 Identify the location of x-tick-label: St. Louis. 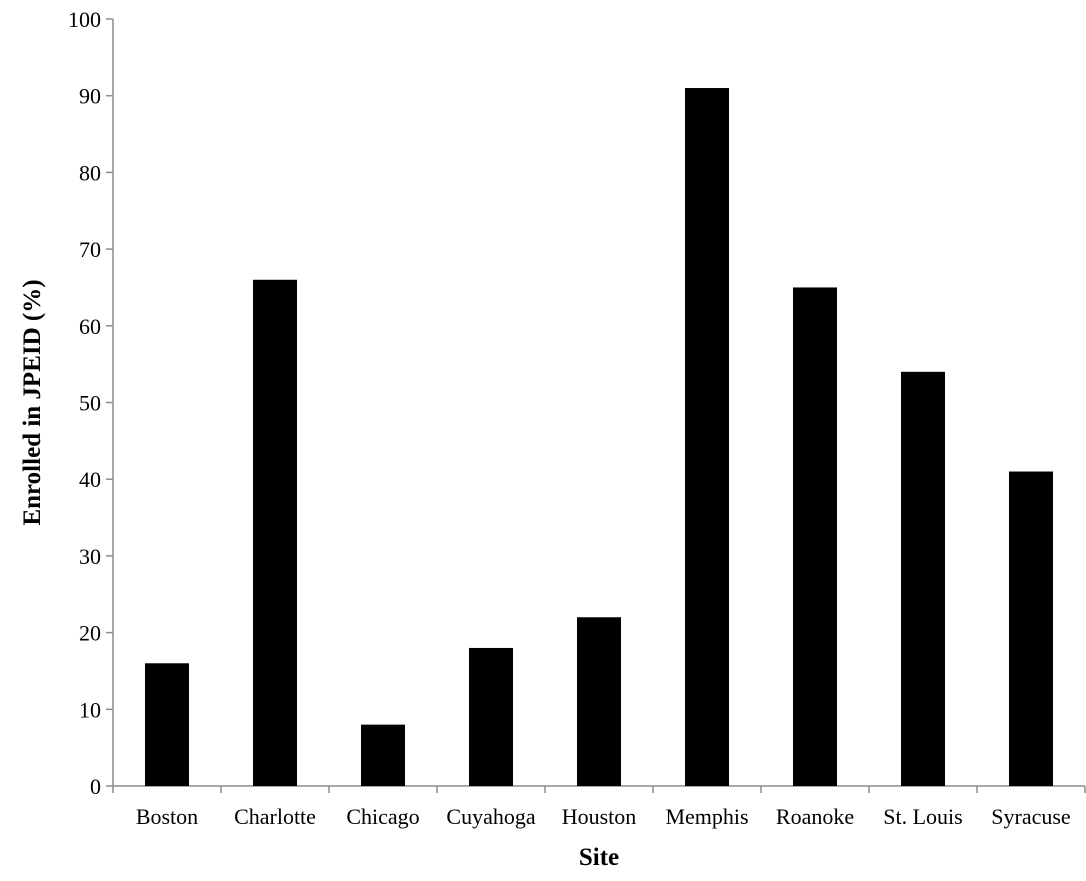
(922, 816).